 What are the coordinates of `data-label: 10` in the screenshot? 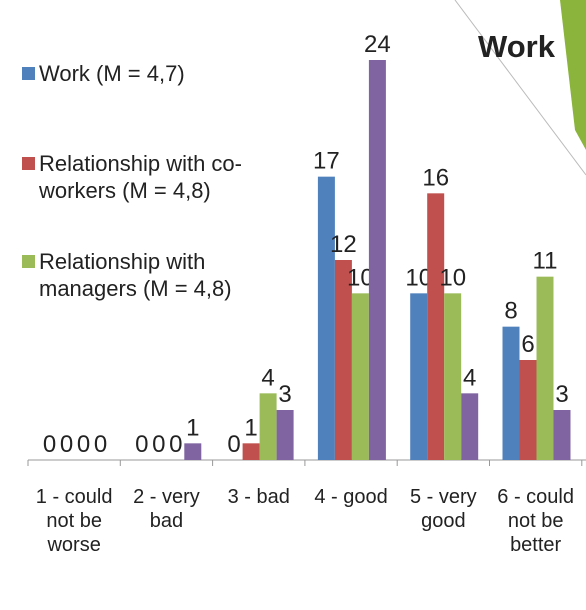 It's located at (452, 277).